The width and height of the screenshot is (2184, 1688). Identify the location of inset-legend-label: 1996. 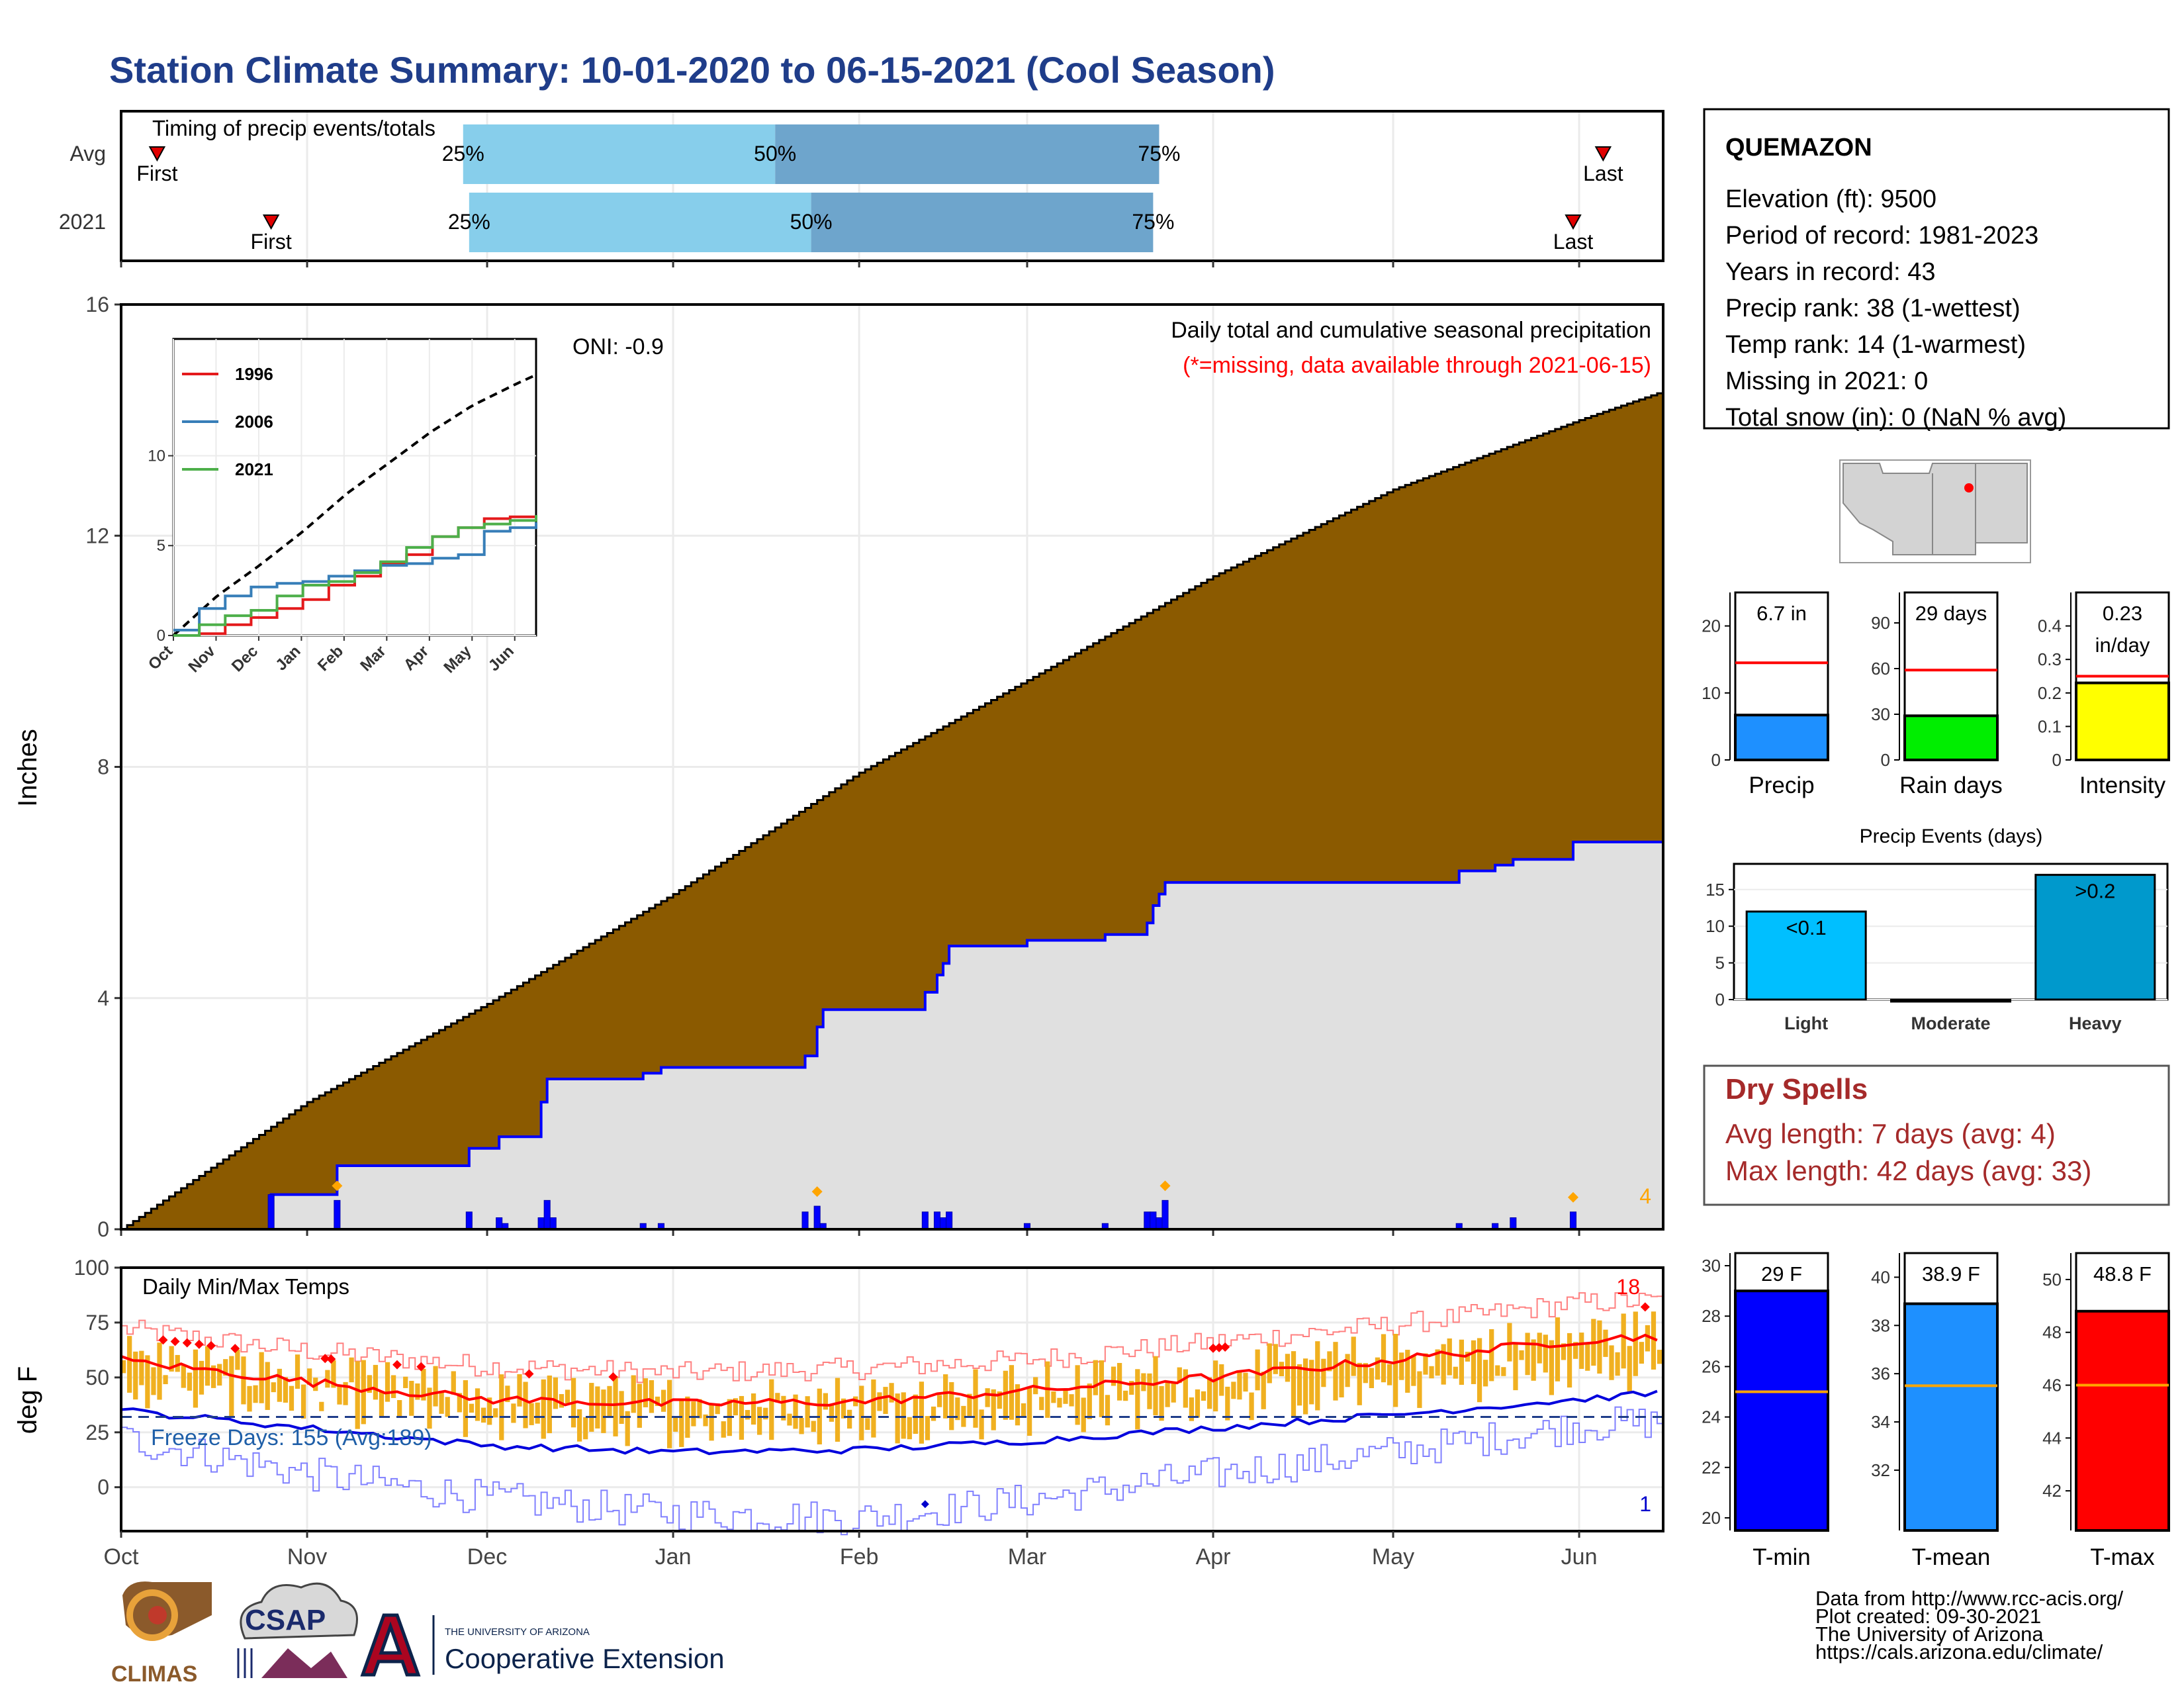
(254, 374).